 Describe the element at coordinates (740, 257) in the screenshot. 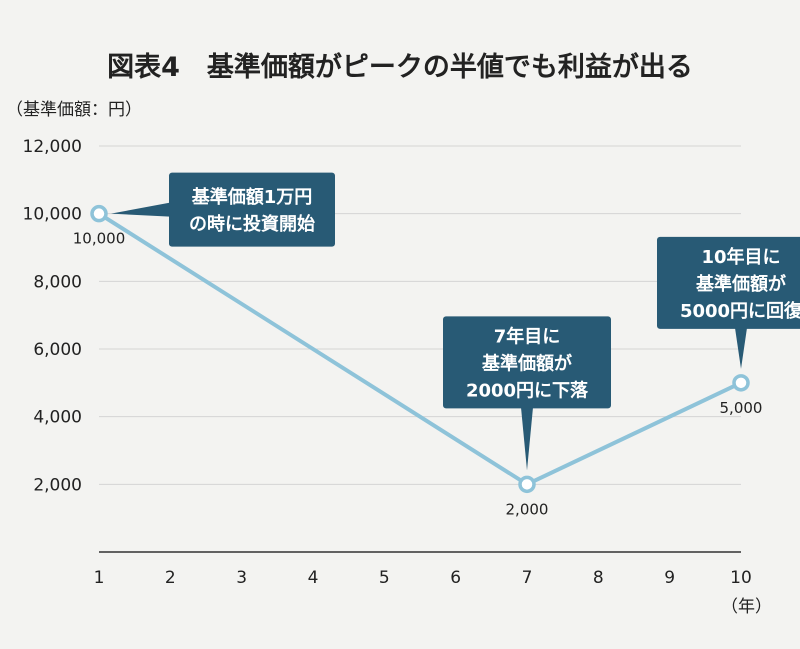

I see `callout-text: 10年目に` at that location.